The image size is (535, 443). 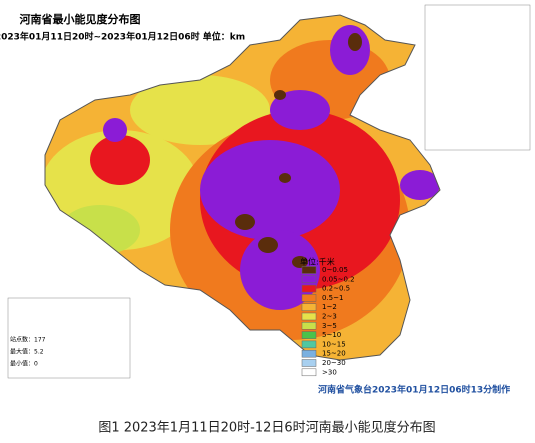 What do you see at coordinates (414, 390) in the screenshot?
I see `footer: 河南省气象台2023年01月12日06时13分制作` at bounding box center [414, 390].